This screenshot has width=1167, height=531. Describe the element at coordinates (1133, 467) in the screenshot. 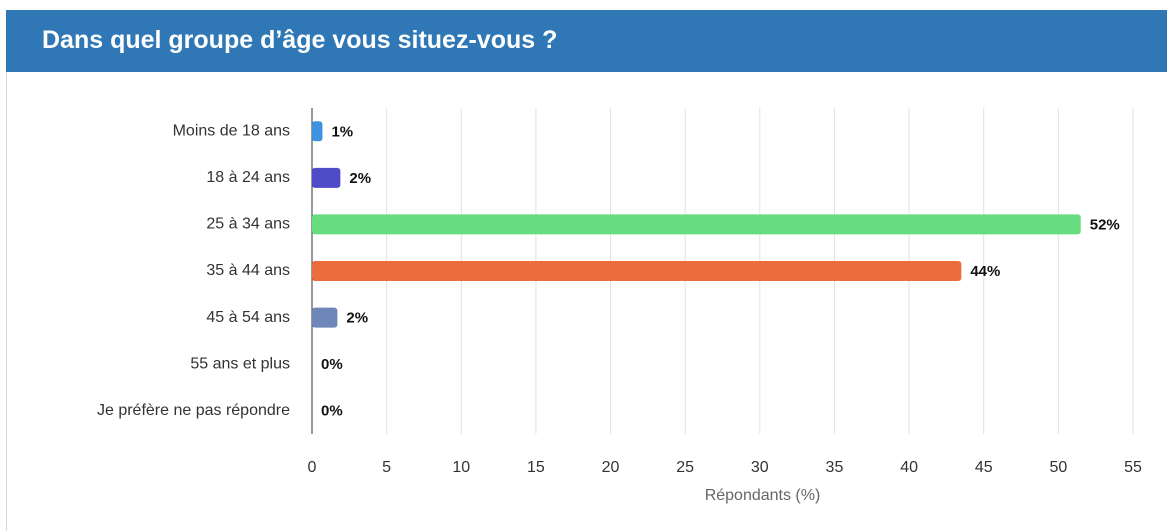

I see `x-tick-label: 55` at that location.